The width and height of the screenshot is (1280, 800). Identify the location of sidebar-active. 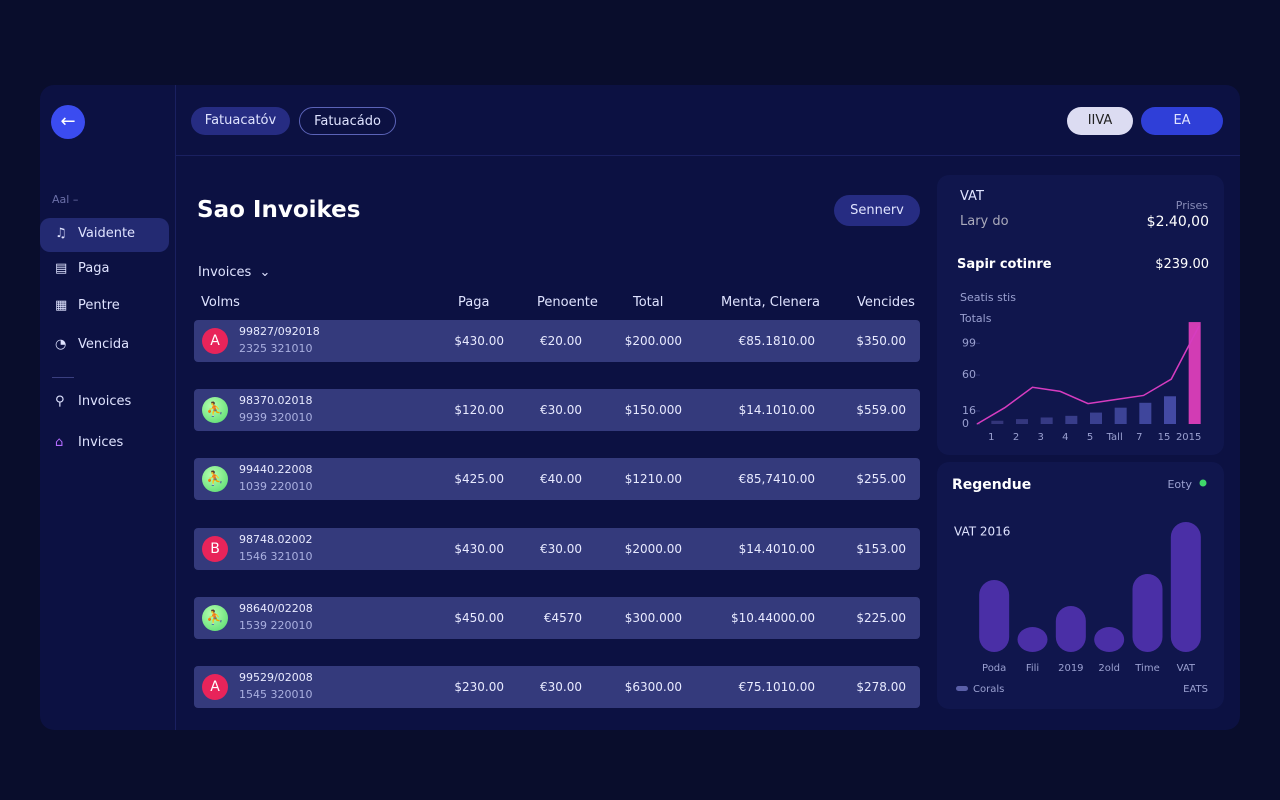
(104, 235).